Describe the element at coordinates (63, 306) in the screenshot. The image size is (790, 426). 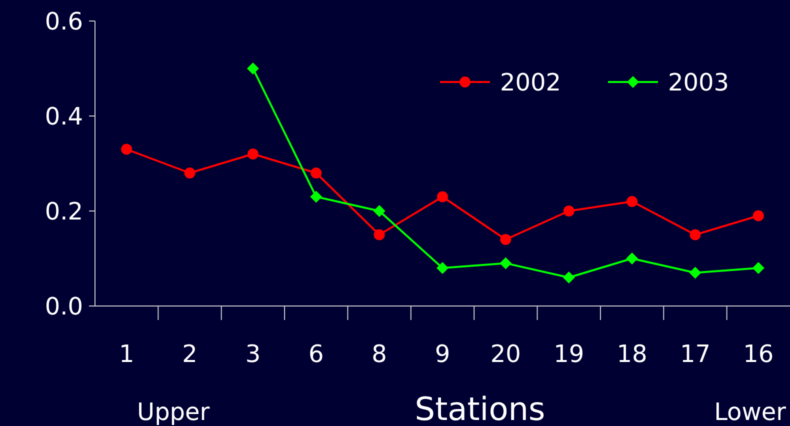
I see `y-tick-label: 0.0` at that location.